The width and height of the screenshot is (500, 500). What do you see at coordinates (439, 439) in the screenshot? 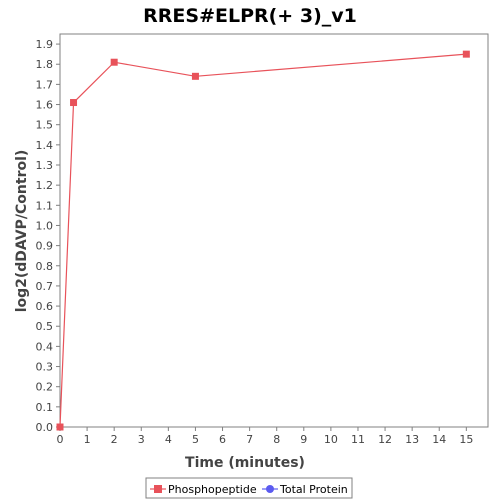
I see `x-tick-label: 14` at bounding box center [439, 439].